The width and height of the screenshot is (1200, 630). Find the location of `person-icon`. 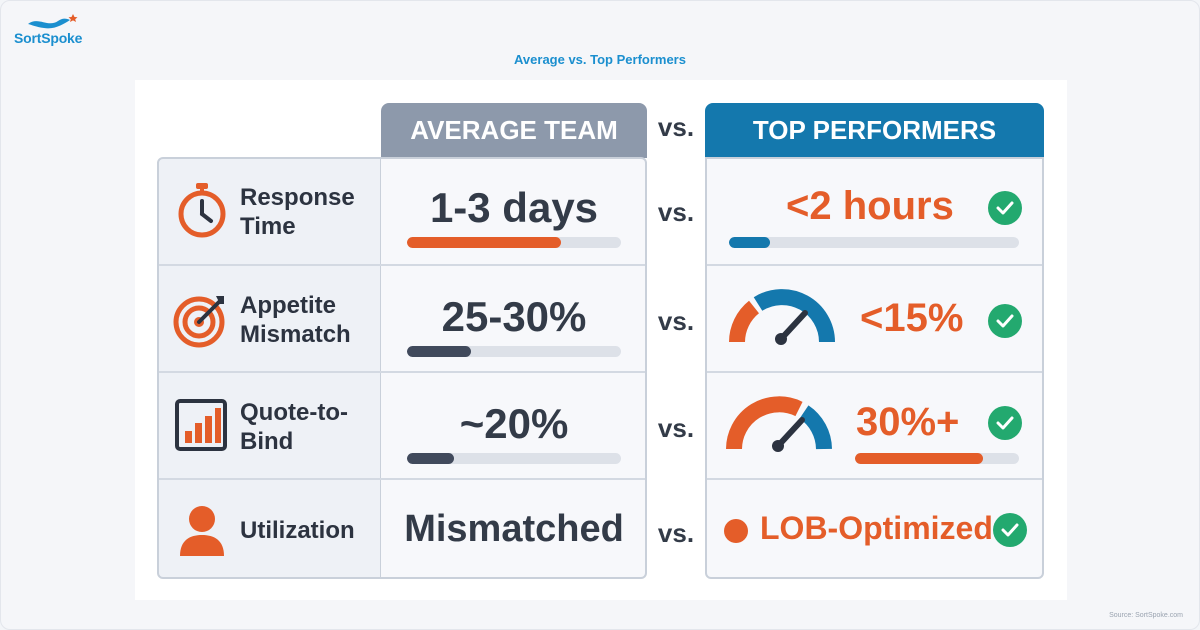

person-icon is located at coordinates (202, 531).